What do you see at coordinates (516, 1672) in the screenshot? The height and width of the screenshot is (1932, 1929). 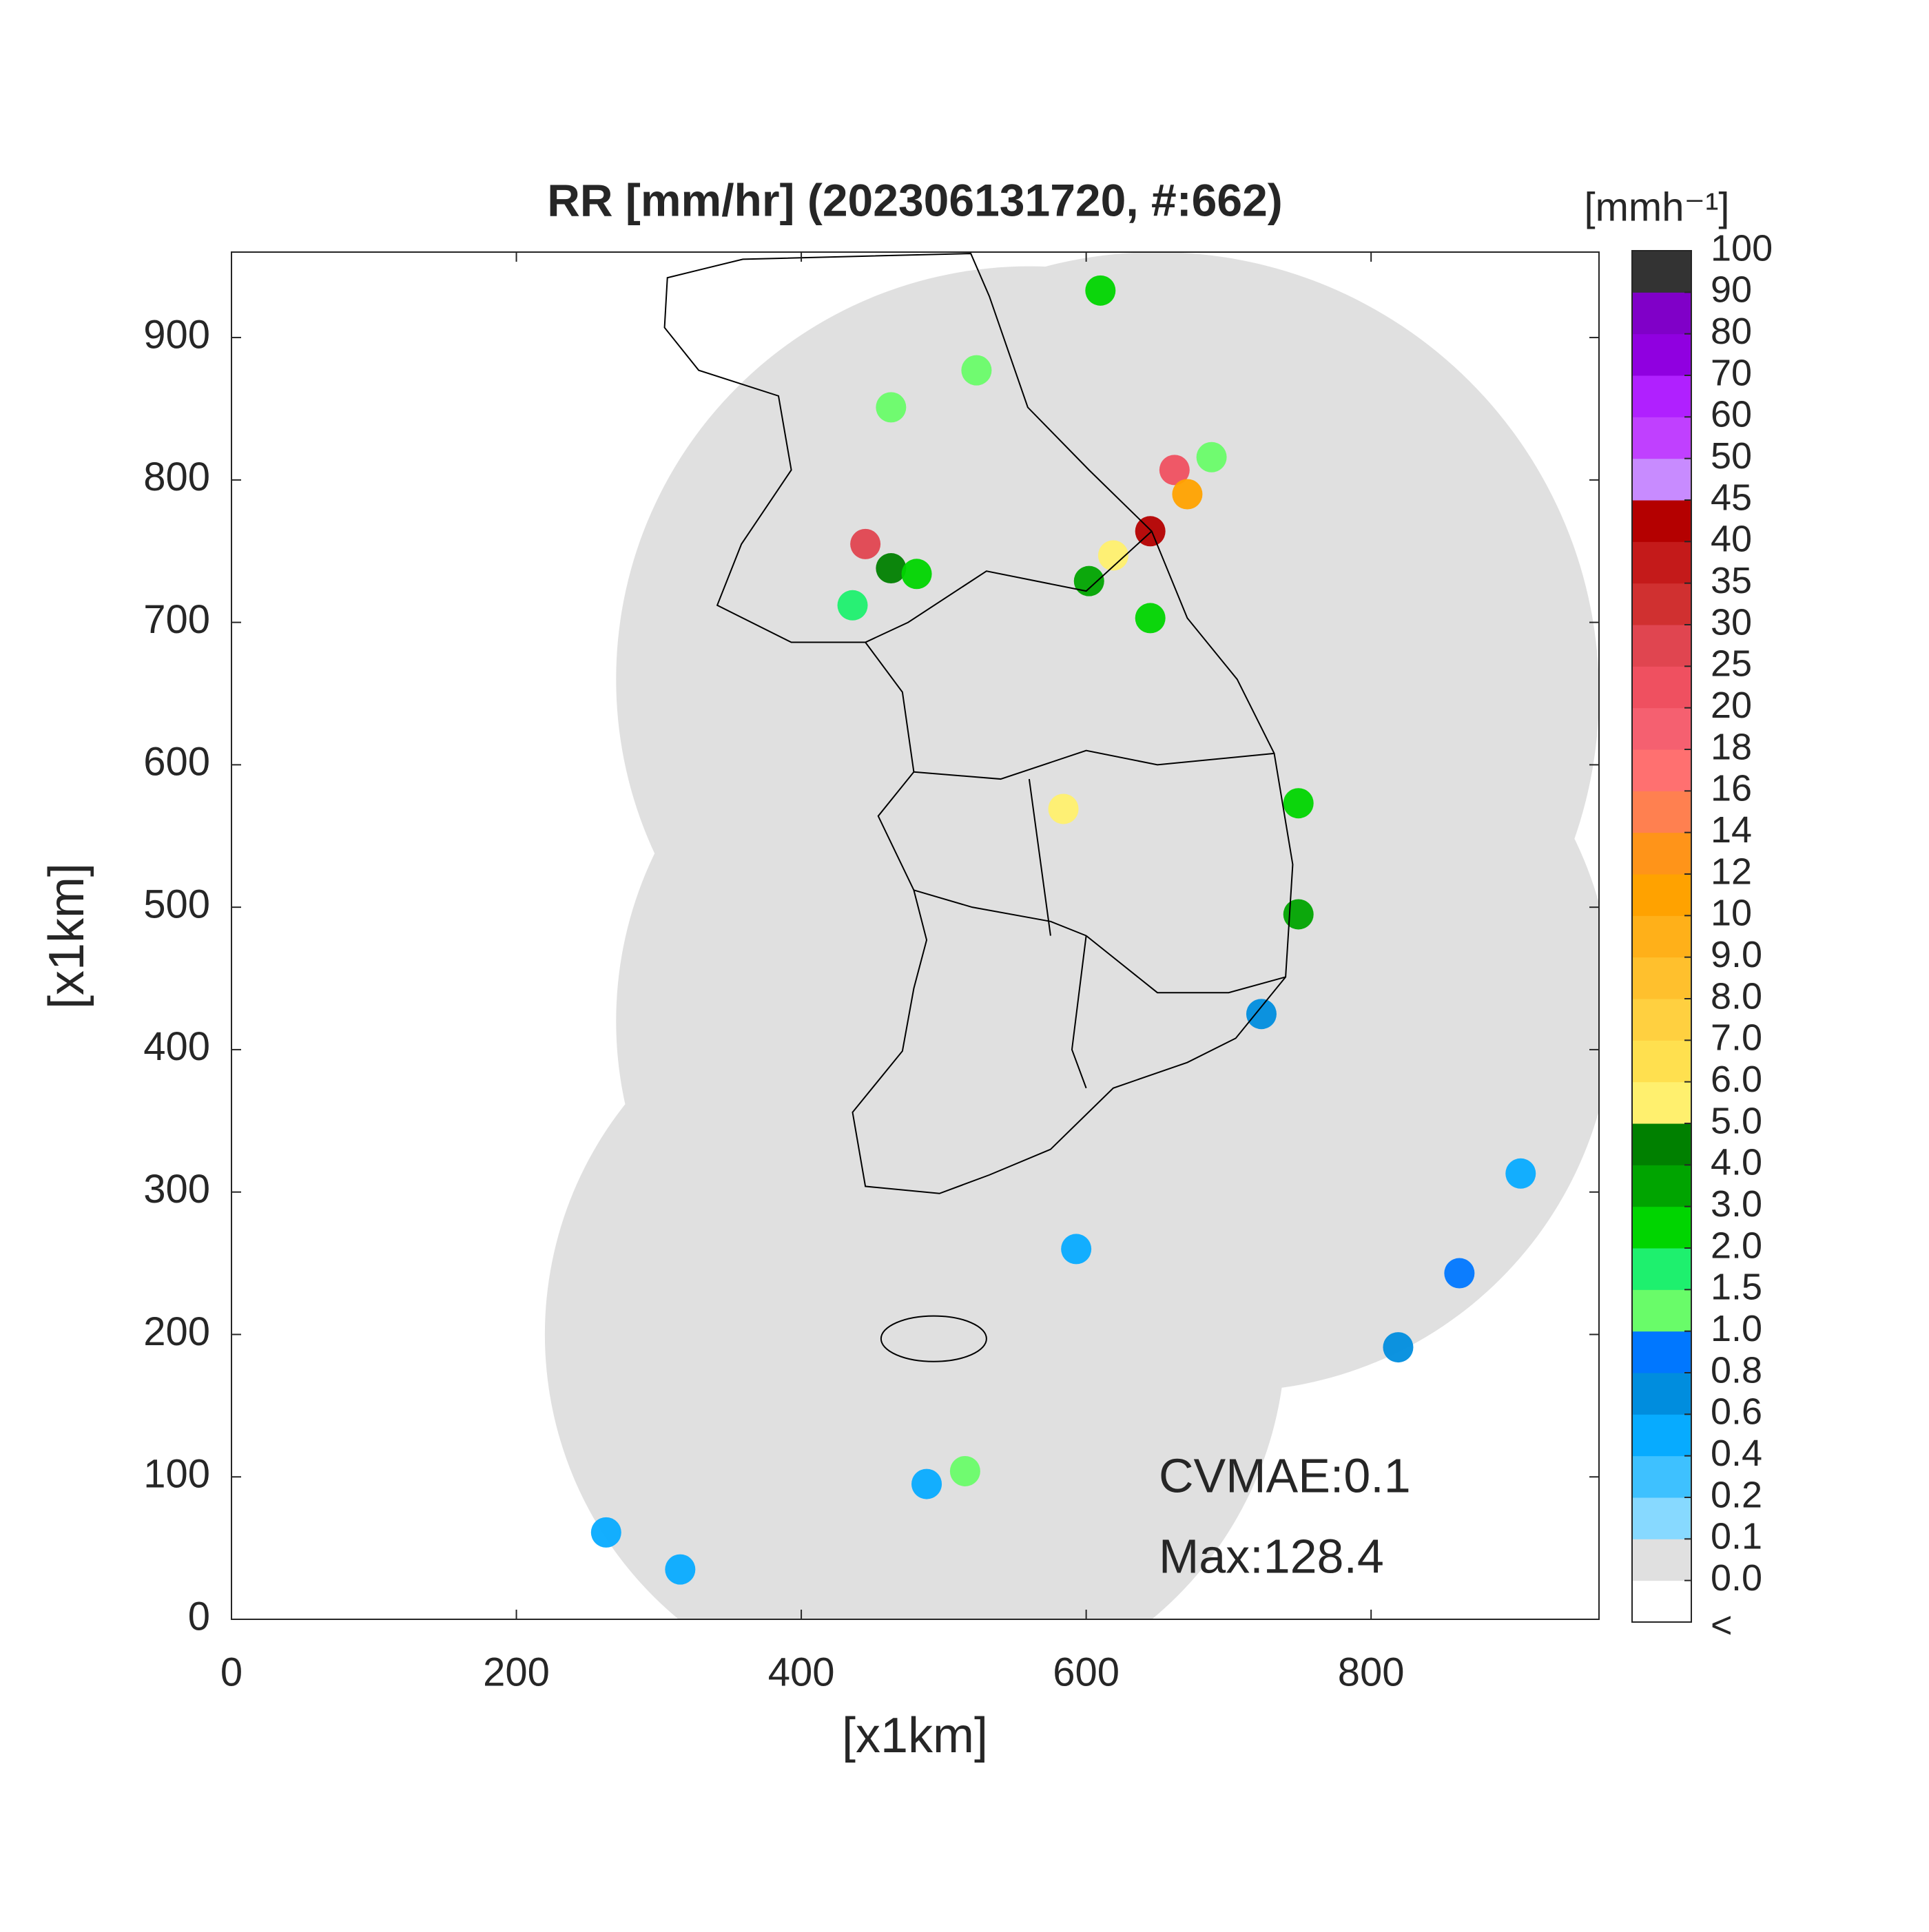 I see `x-tick-label: 200` at bounding box center [516, 1672].